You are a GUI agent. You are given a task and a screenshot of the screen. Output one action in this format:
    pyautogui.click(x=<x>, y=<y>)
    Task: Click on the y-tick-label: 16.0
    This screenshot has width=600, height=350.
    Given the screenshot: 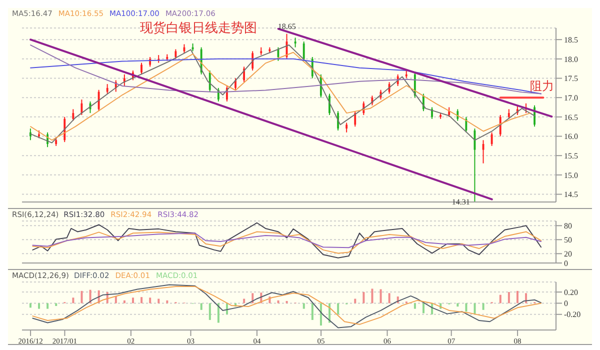 What is the action you would take?
    pyautogui.click(x=571, y=137)
    